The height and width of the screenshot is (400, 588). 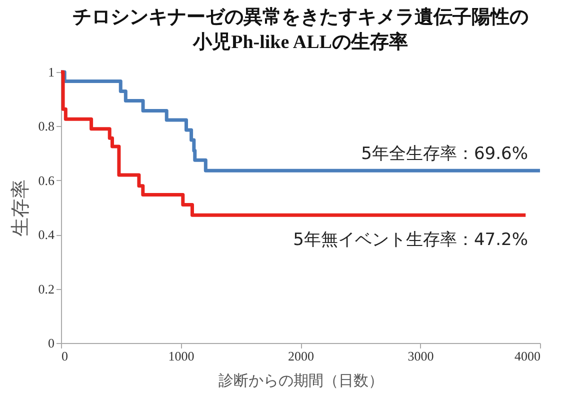 What do you see at coordinates (20, 208) in the screenshot?
I see `y-axis-title: 生存率` at bounding box center [20, 208].